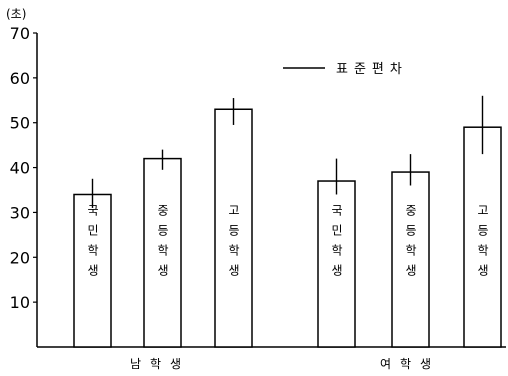 The image size is (508, 376). What do you see at coordinates (16, 14) in the screenshot?
I see `y-axis-unit-label: (초)` at bounding box center [16, 14].